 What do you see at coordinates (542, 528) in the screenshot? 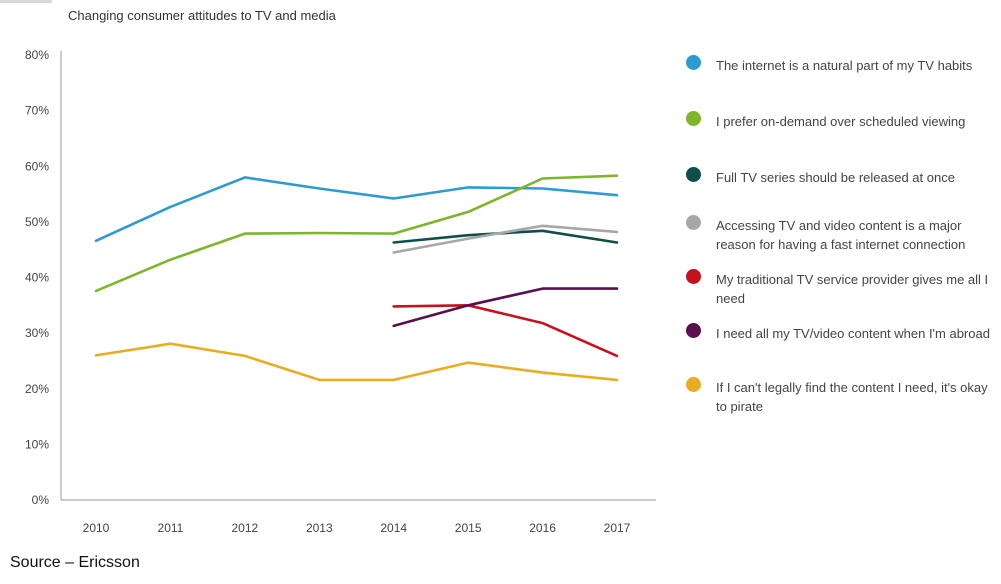
I see `x-tick-label: 2016` at bounding box center [542, 528].